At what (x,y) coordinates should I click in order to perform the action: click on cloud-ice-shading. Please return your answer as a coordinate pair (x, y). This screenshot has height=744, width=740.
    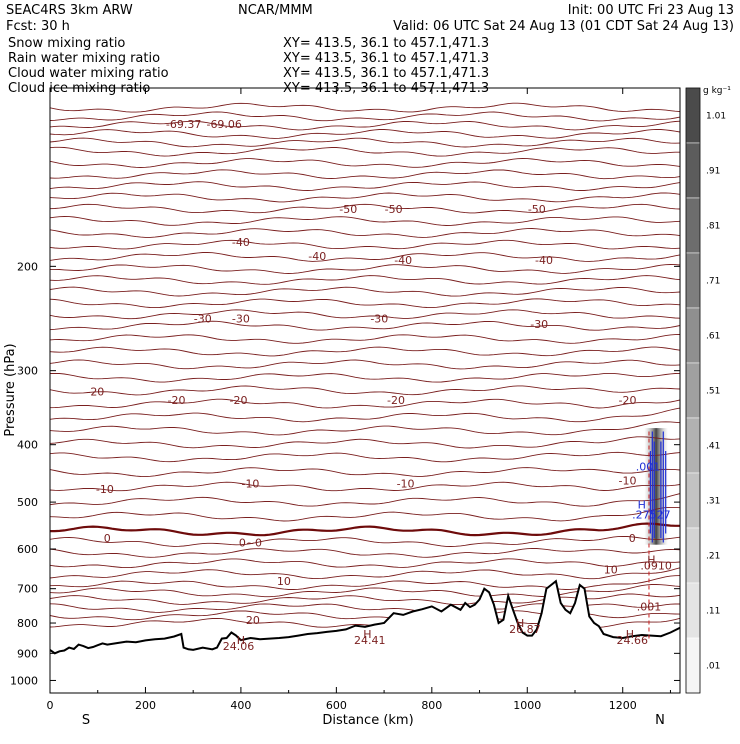
    Looking at the image, I should click on (656, 486).